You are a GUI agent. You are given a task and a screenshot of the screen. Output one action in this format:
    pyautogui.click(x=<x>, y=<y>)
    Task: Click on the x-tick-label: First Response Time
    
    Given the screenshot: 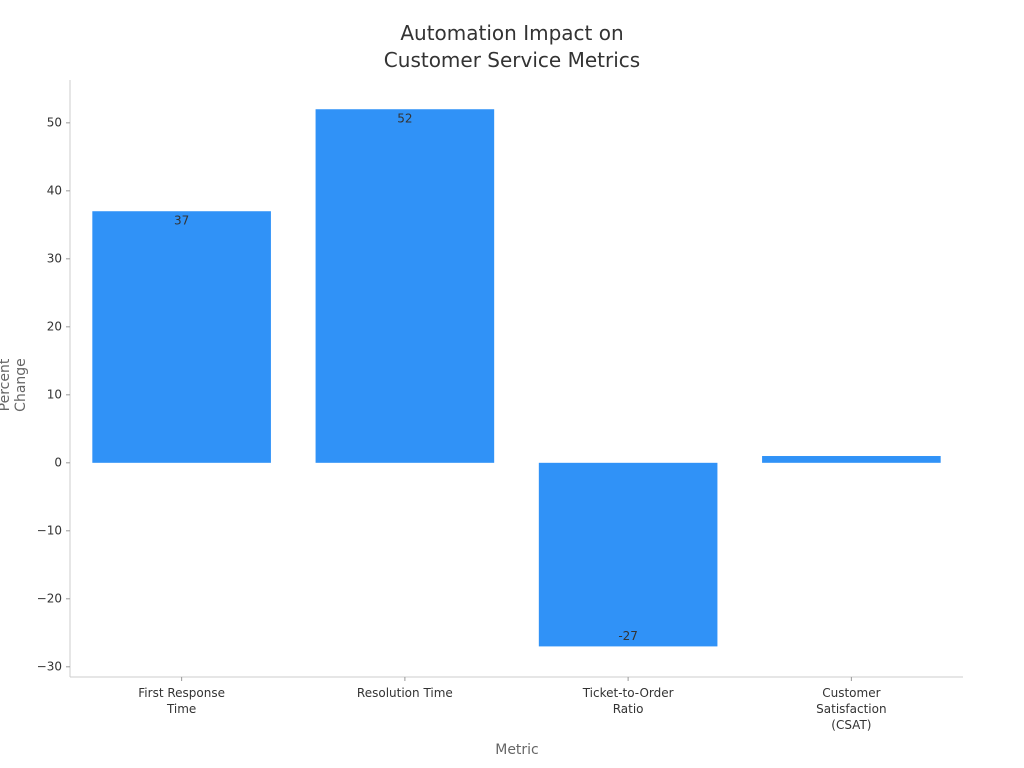 What is the action you would take?
    pyautogui.click(x=181, y=701)
    